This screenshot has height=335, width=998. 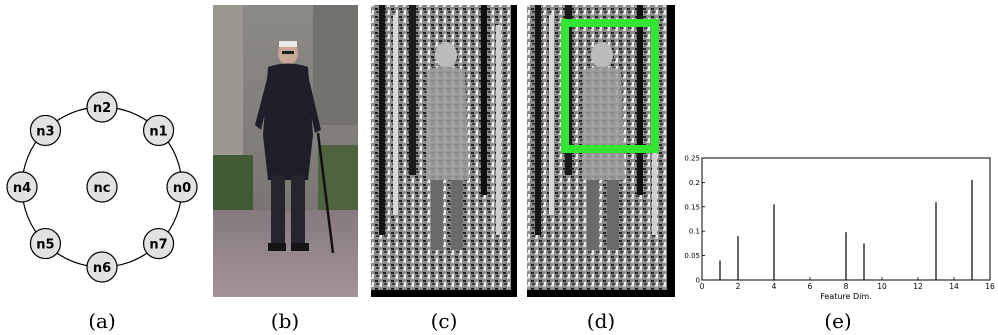 What do you see at coordinates (285, 321) in the screenshot?
I see `caption-b: (b)` at bounding box center [285, 321].